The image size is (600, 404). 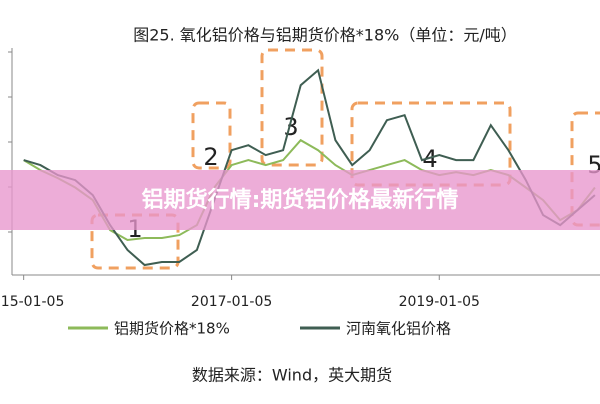 What do you see at coordinates (439, 302) in the screenshot?
I see `x-tick-label: 2019-01-05` at bounding box center [439, 302].